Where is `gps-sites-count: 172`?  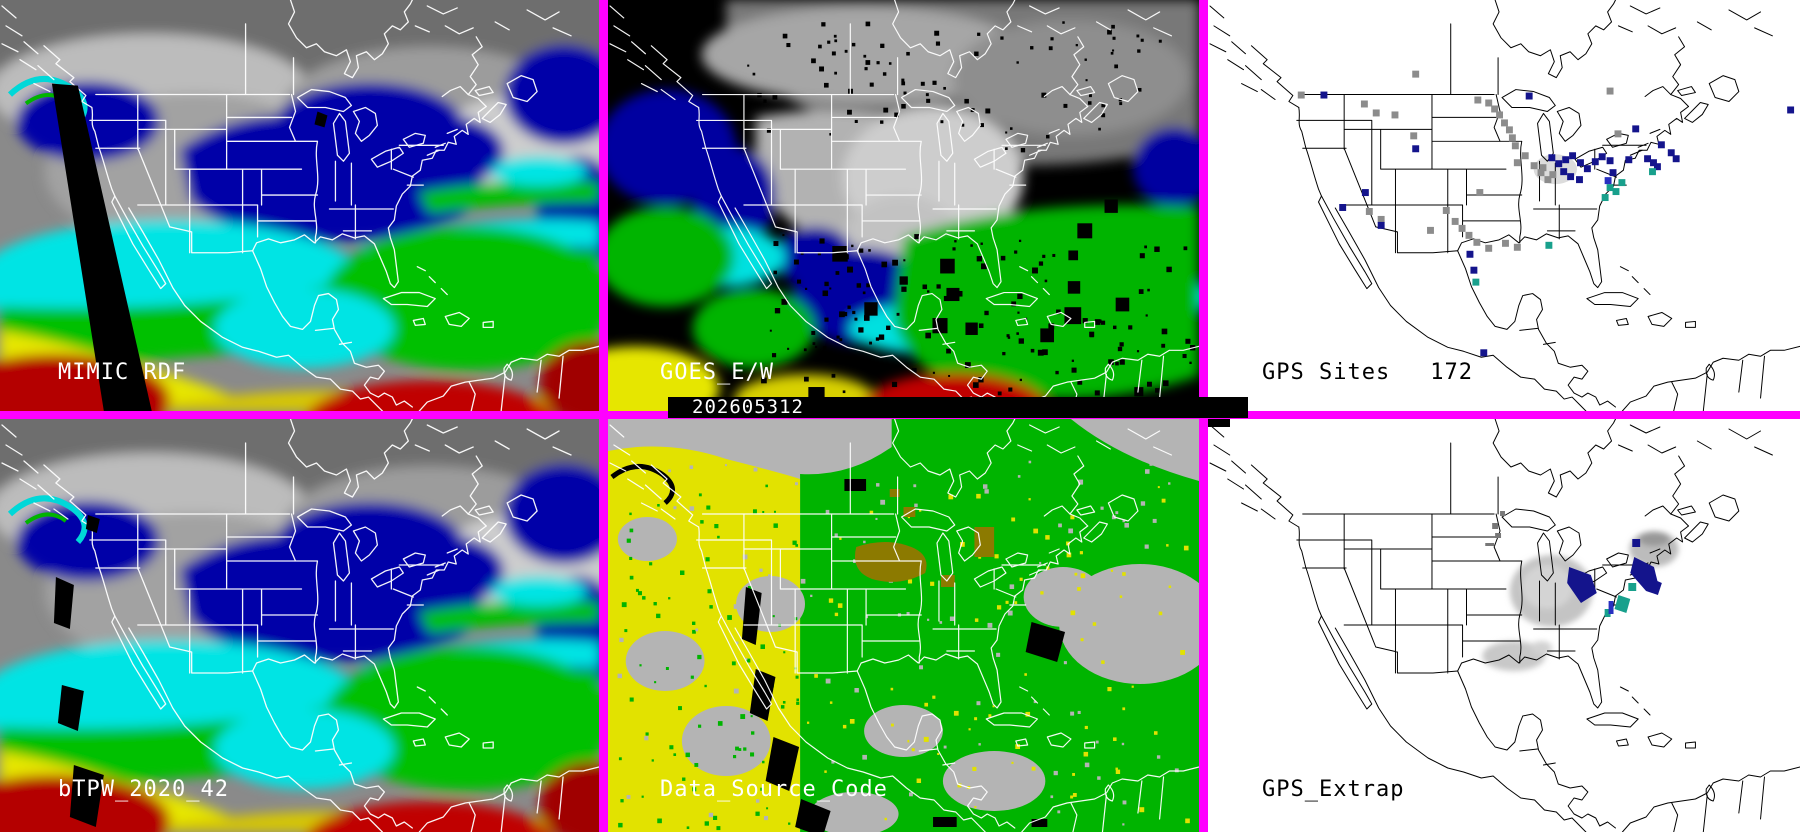 gps-sites-count: 172 is located at coordinates (1451, 372).